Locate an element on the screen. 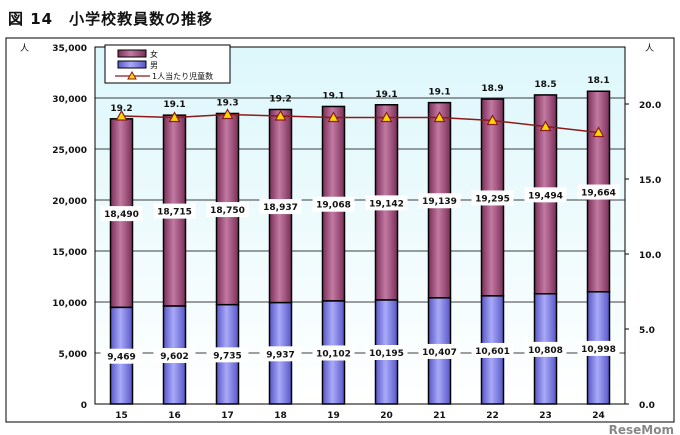  data-label-ratio: 18.1 is located at coordinates (598, 81).